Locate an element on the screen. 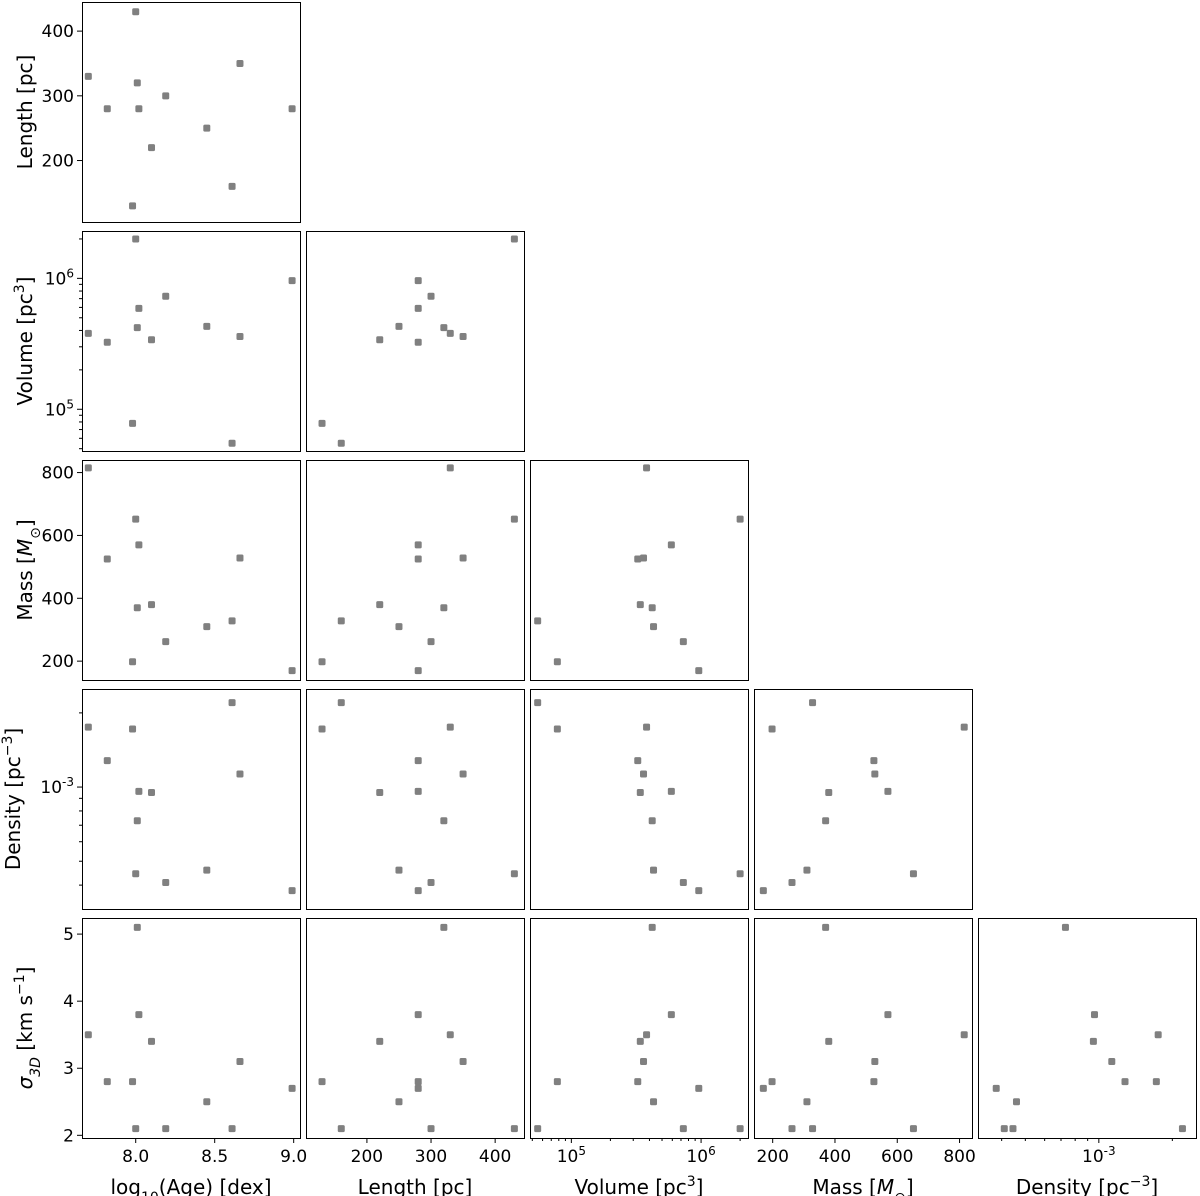 This screenshot has height=1196, width=1200. x-tick-label: 400 is located at coordinates (835, 1157).